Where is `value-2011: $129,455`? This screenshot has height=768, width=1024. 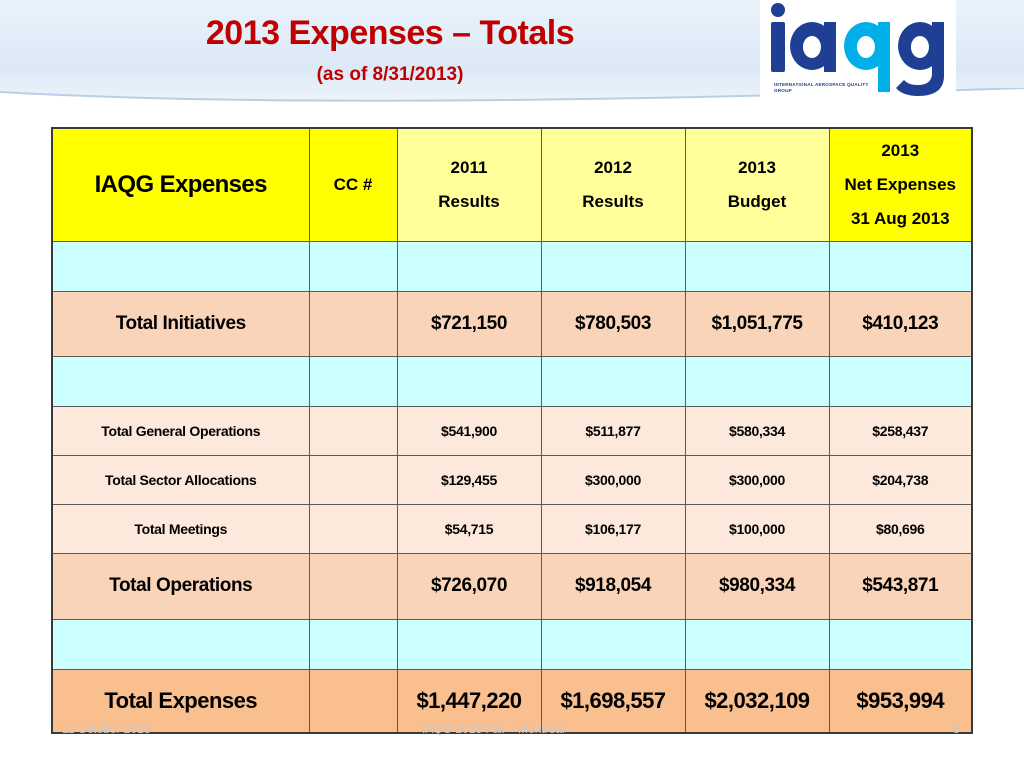 value-2011: $129,455 is located at coordinates (469, 479).